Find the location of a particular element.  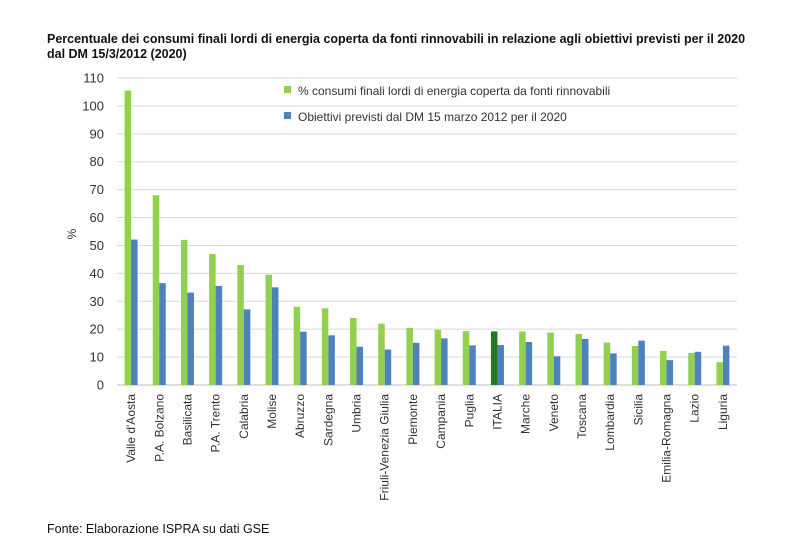

x-tick-label: Veneto is located at coordinates (554, 413).